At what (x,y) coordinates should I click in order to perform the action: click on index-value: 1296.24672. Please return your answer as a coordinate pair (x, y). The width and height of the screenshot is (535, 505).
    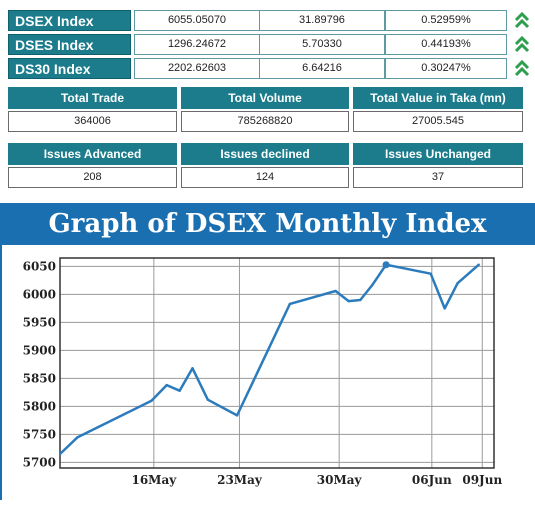
    Looking at the image, I should click on (197, 44).